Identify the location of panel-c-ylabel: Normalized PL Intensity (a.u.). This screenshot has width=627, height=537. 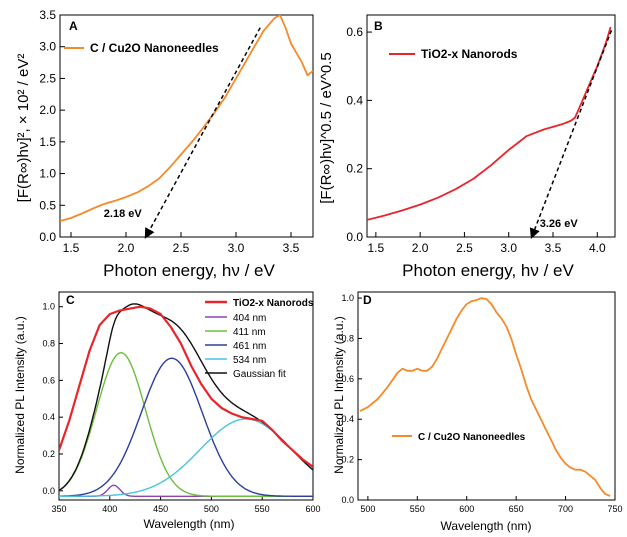
(20, 395).